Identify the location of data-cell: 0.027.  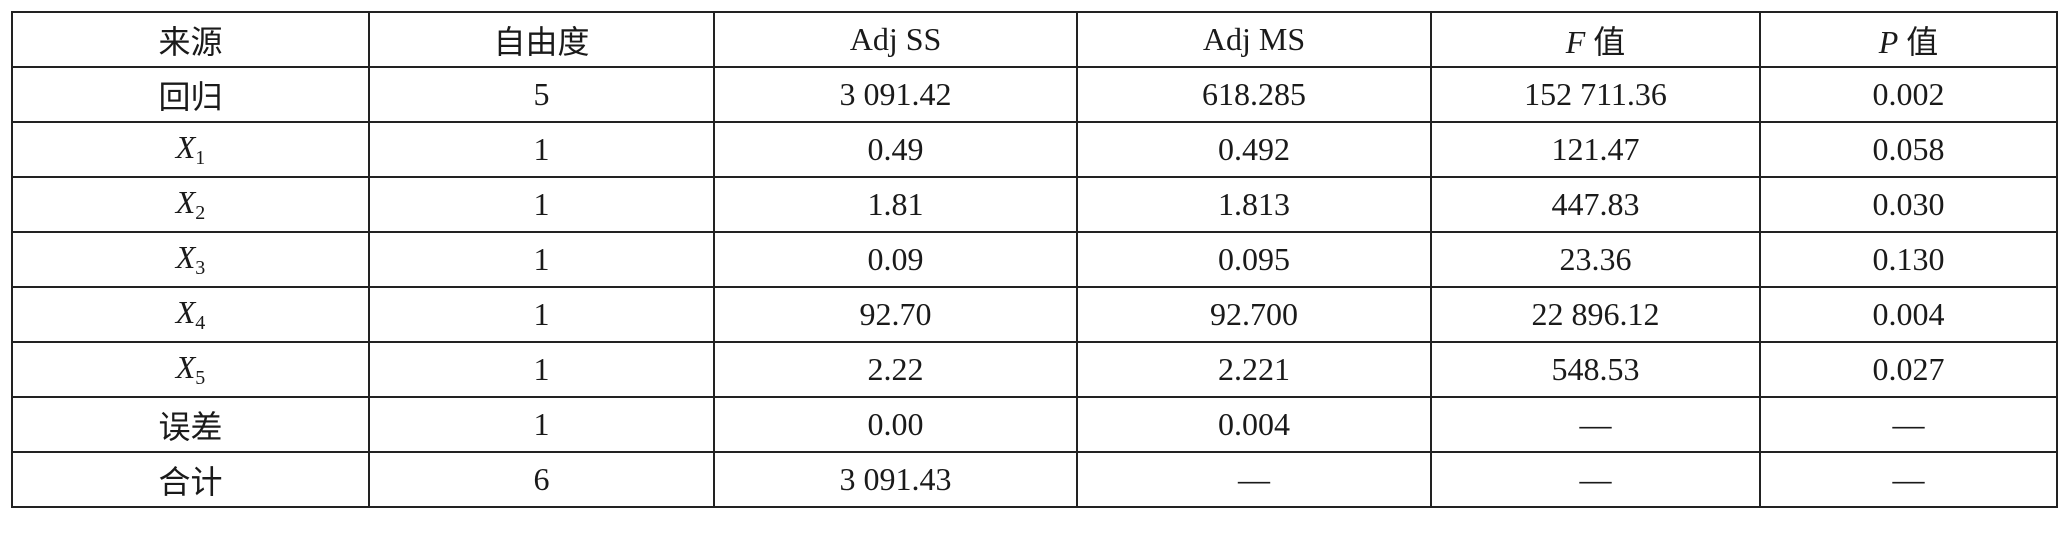
(1908, 369).